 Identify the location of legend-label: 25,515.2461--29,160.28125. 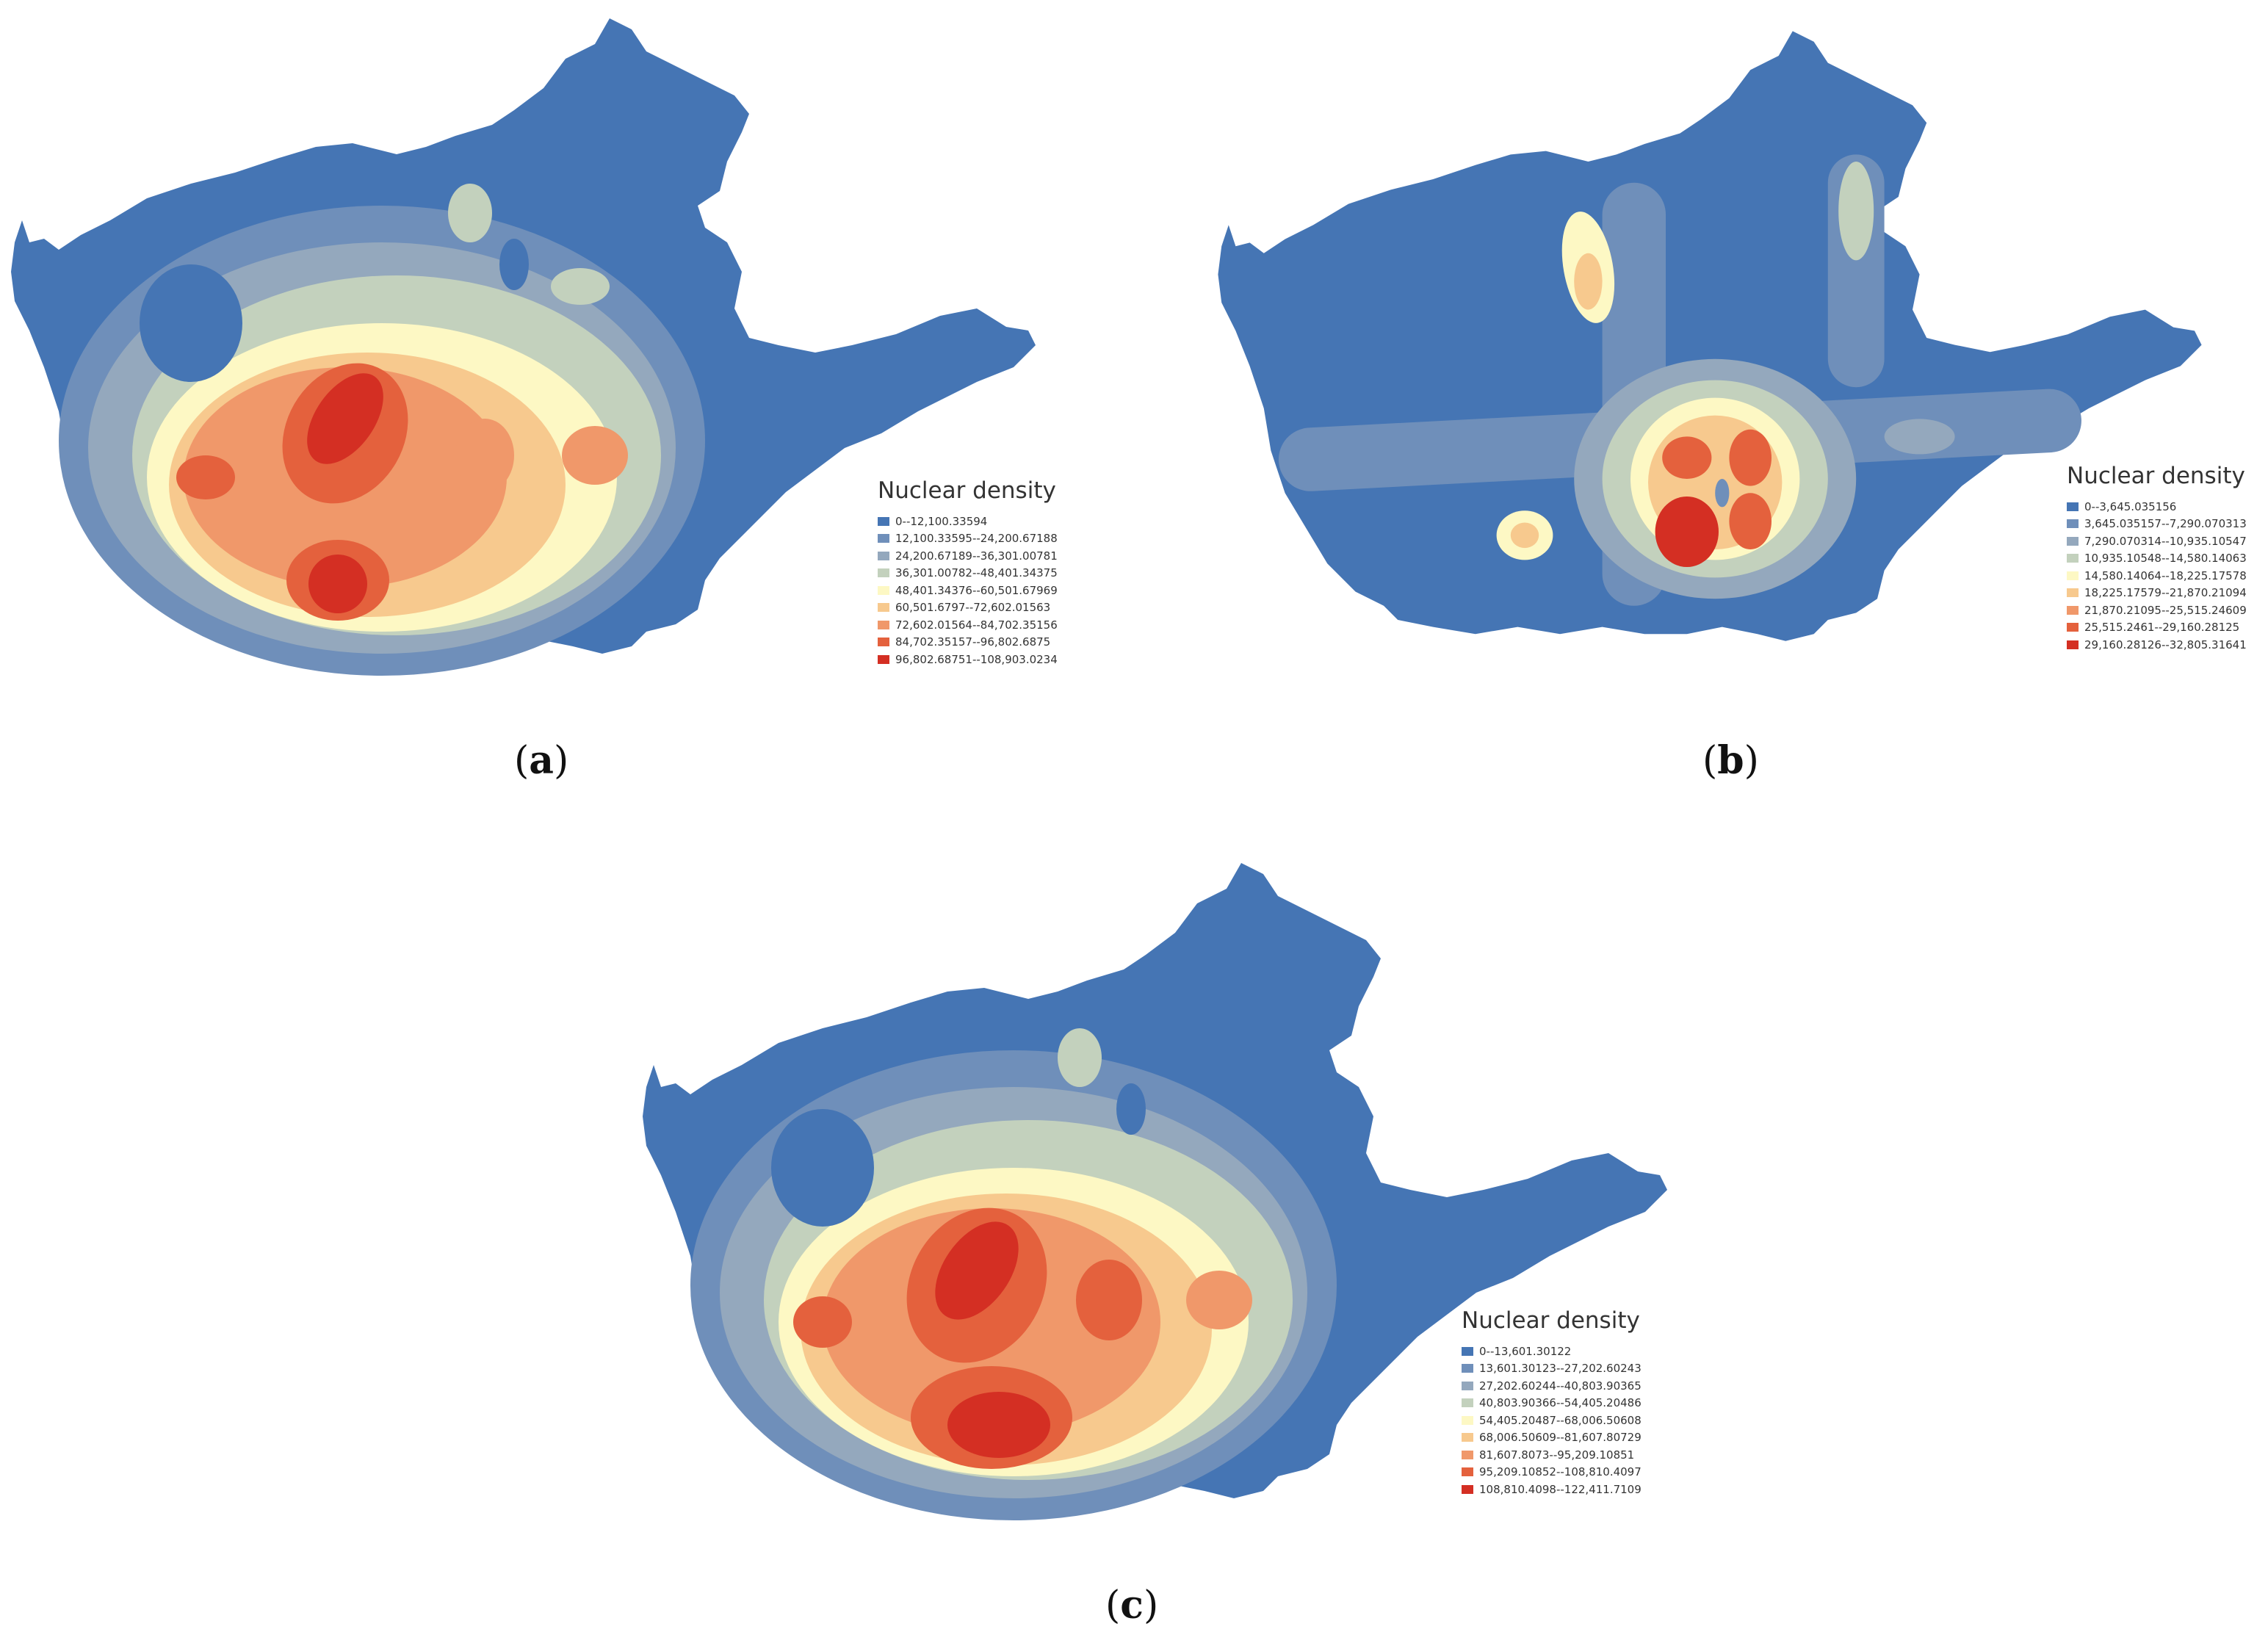
(2162, 628).